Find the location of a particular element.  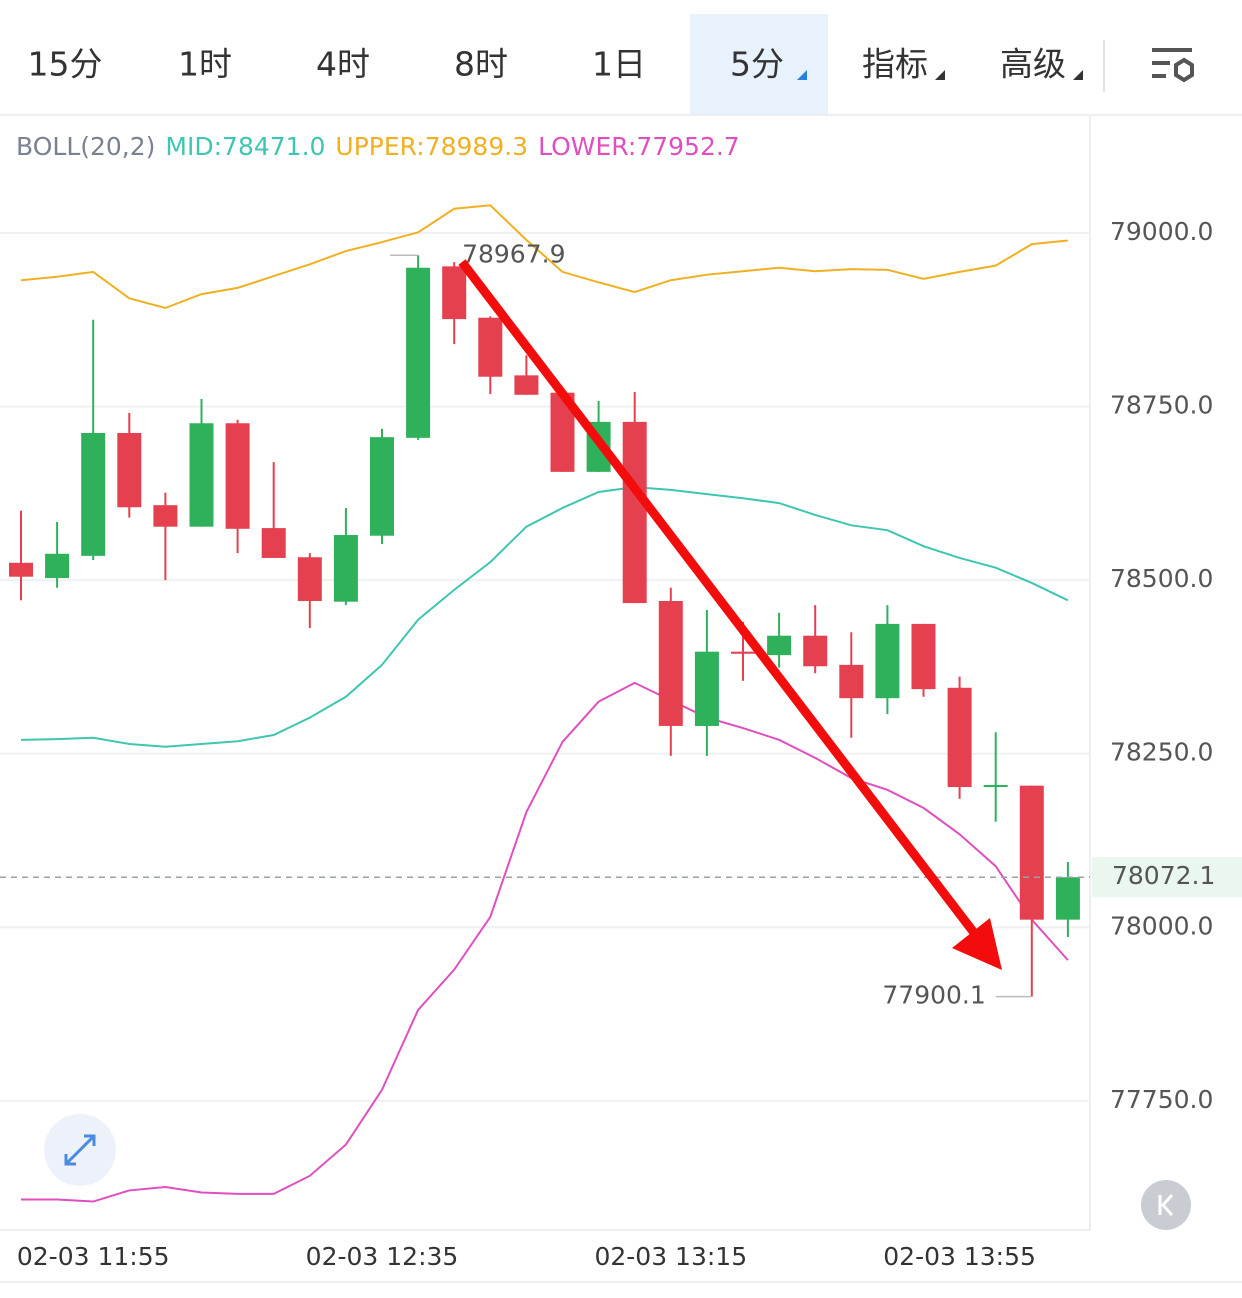

tab: 4时 is located at coordinates (343, 64).